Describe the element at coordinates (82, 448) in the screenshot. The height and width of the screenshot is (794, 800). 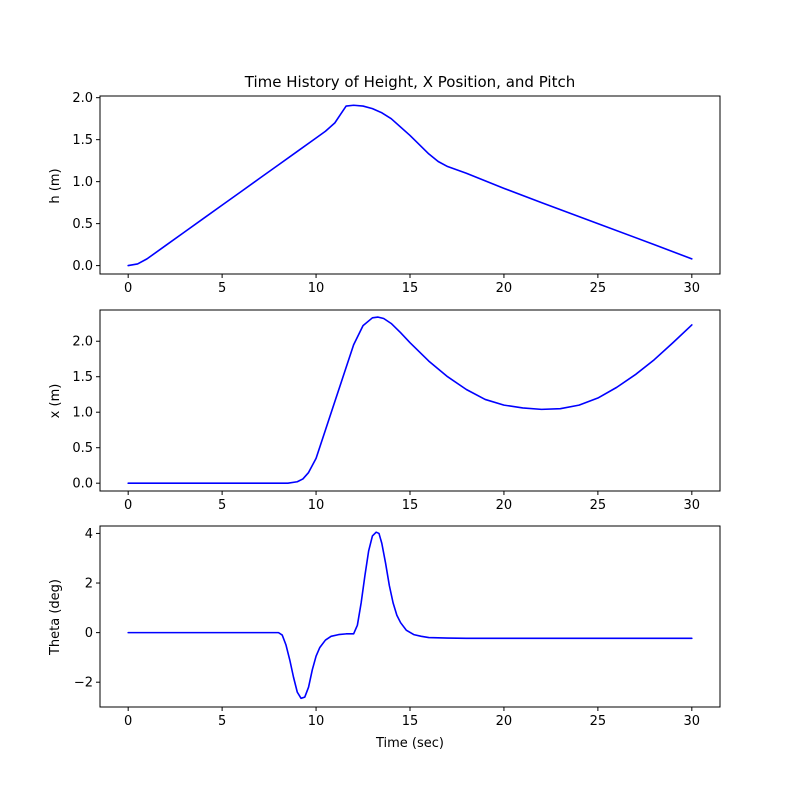
I see `x-position-y-tick-label: 0.5` at that location.